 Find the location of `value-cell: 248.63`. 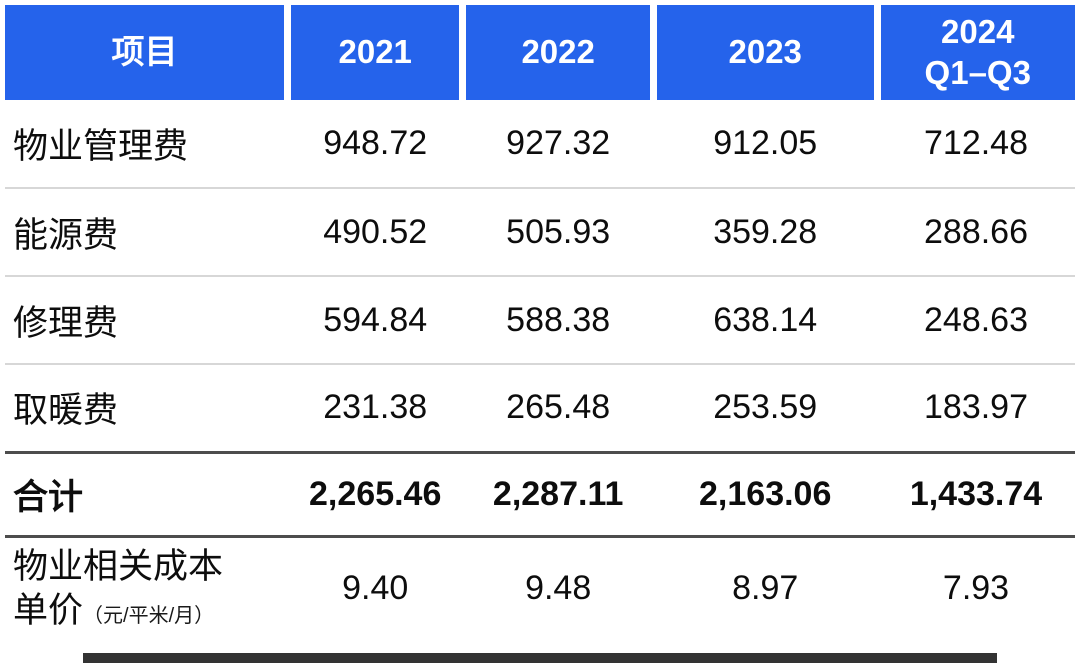

value-cell: 248.63 is located at coordinates (976, 319).